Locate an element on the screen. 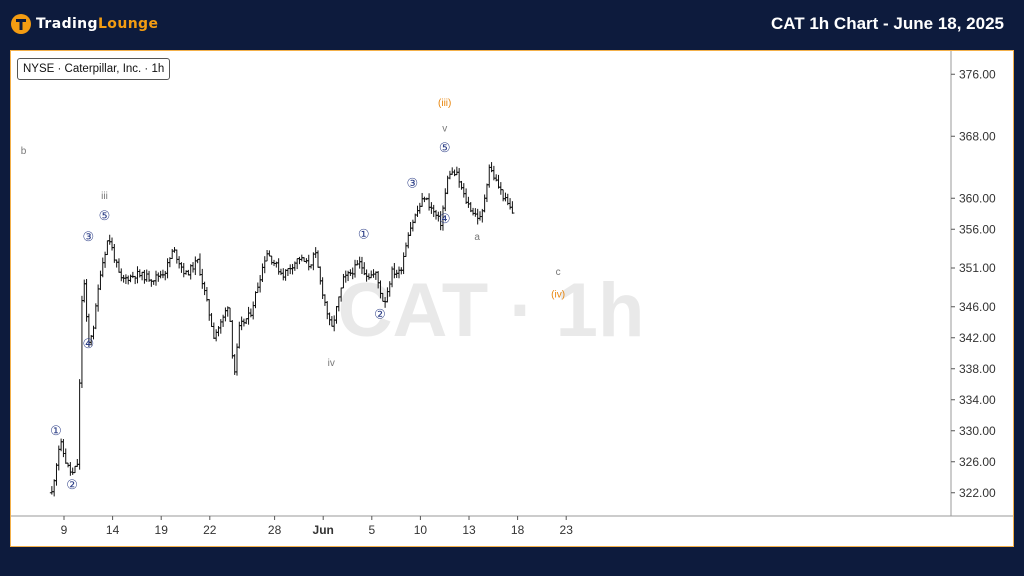  time-axis: 9 14 19 22 28 Jun 5 10 13 18 23 is located at coordinates (317, 526).